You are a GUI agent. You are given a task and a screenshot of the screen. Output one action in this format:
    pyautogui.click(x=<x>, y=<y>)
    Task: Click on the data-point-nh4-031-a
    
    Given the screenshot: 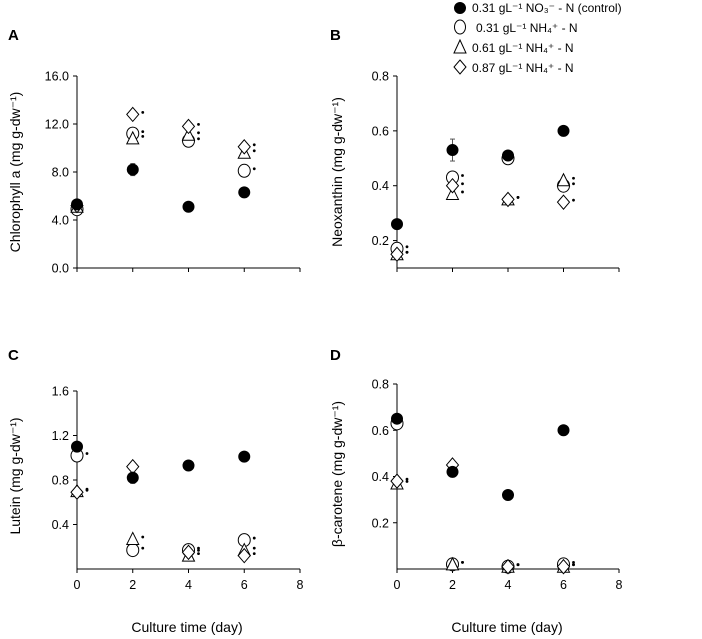 What is the action you would take?
    pyautogui.click(x=244, y=170)
    